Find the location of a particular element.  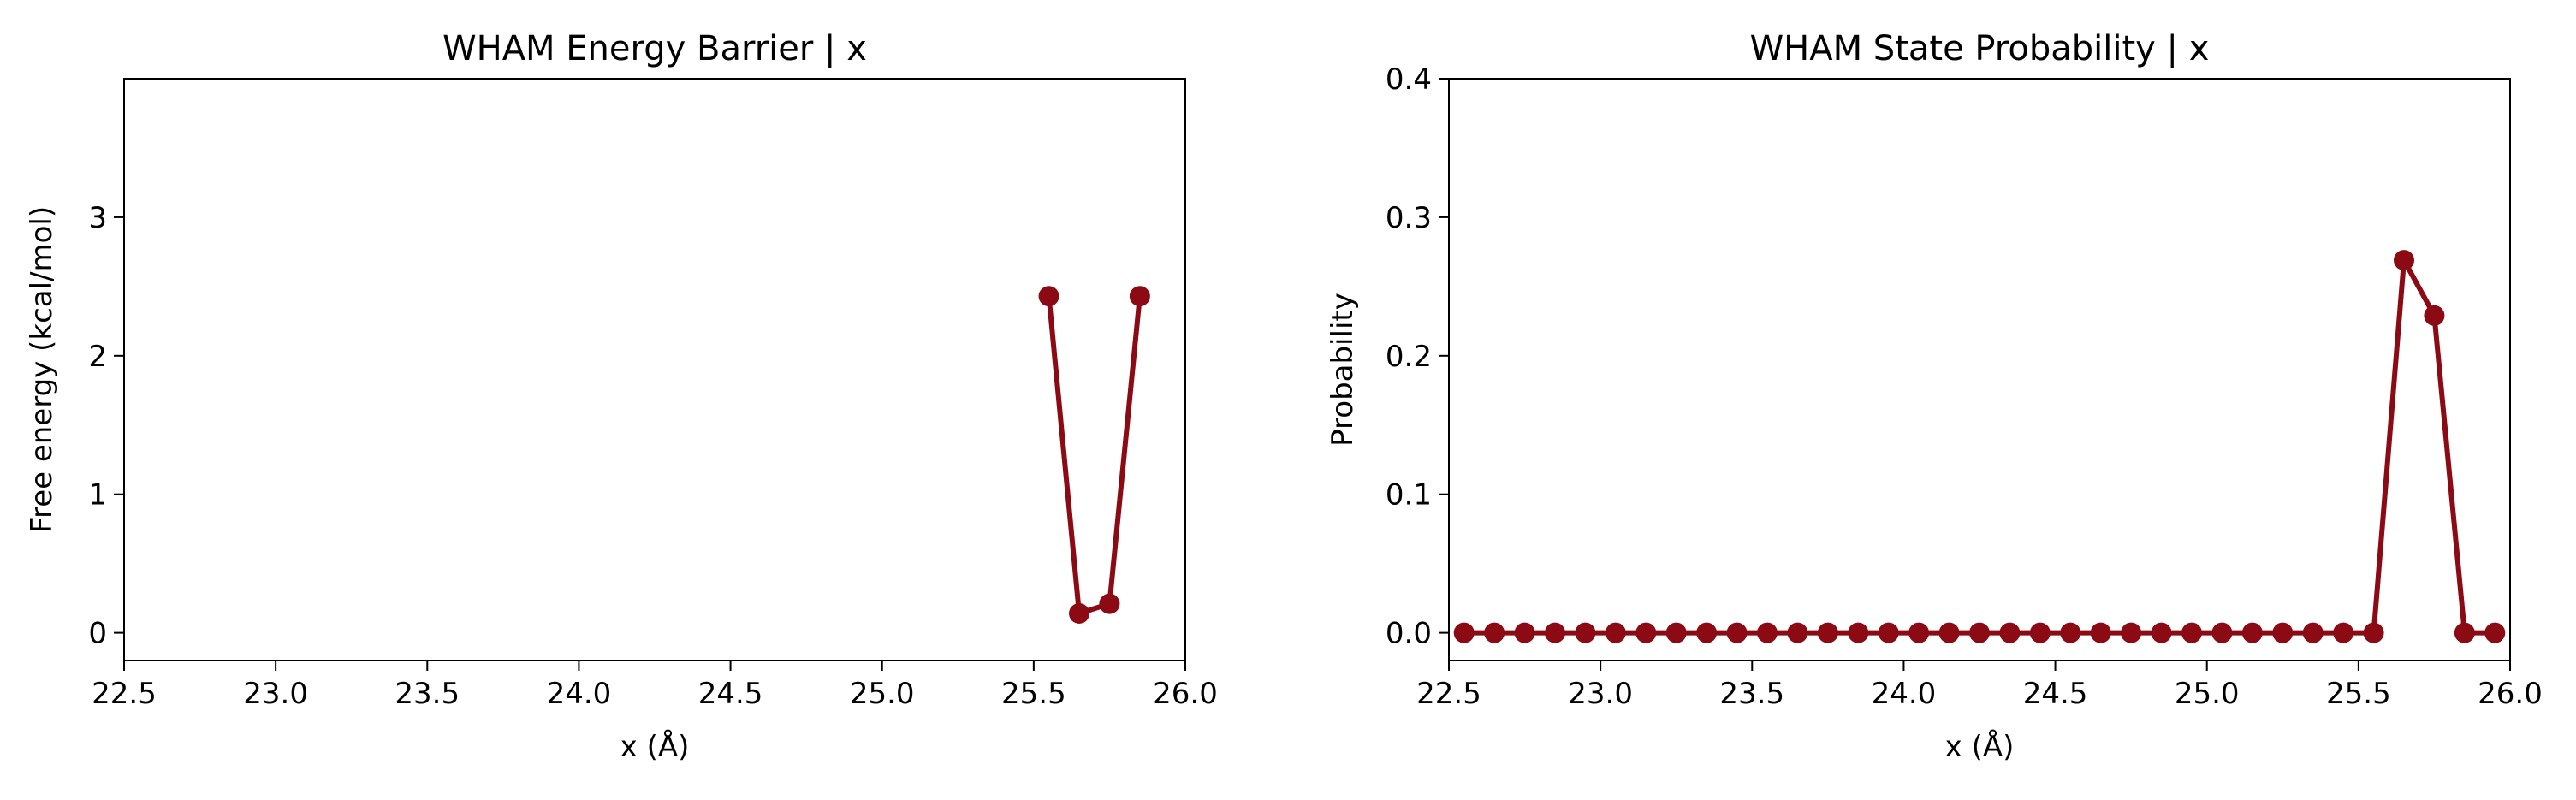

y-tick-label: 1 is located at coordinates (97, 495).